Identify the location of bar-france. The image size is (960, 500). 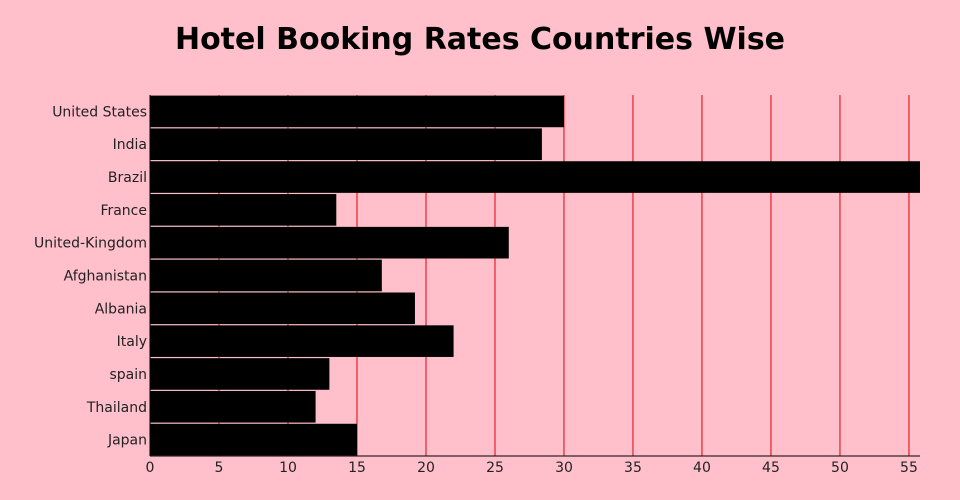
(243, 210).